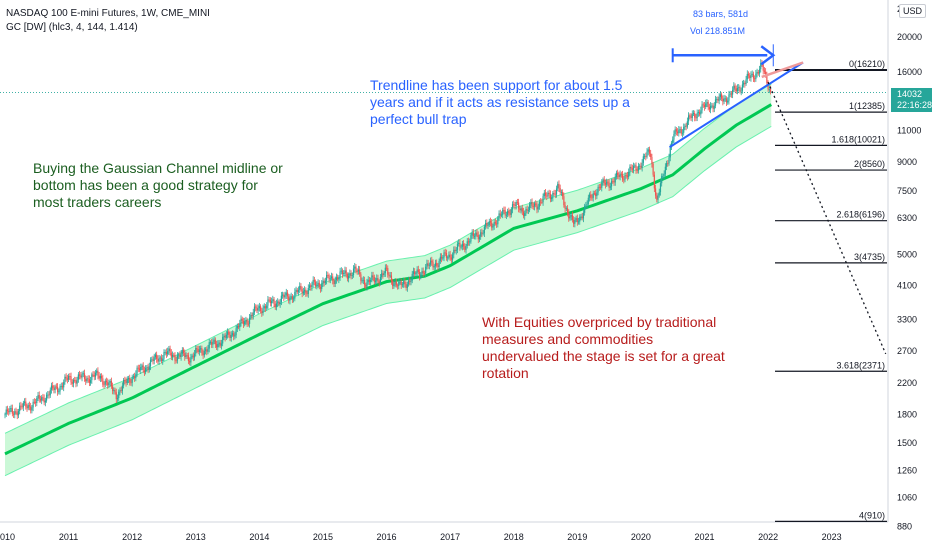 The height and width of the screenshot is (550, 932). I want to click on currency-button: USD, so click(913, 11).